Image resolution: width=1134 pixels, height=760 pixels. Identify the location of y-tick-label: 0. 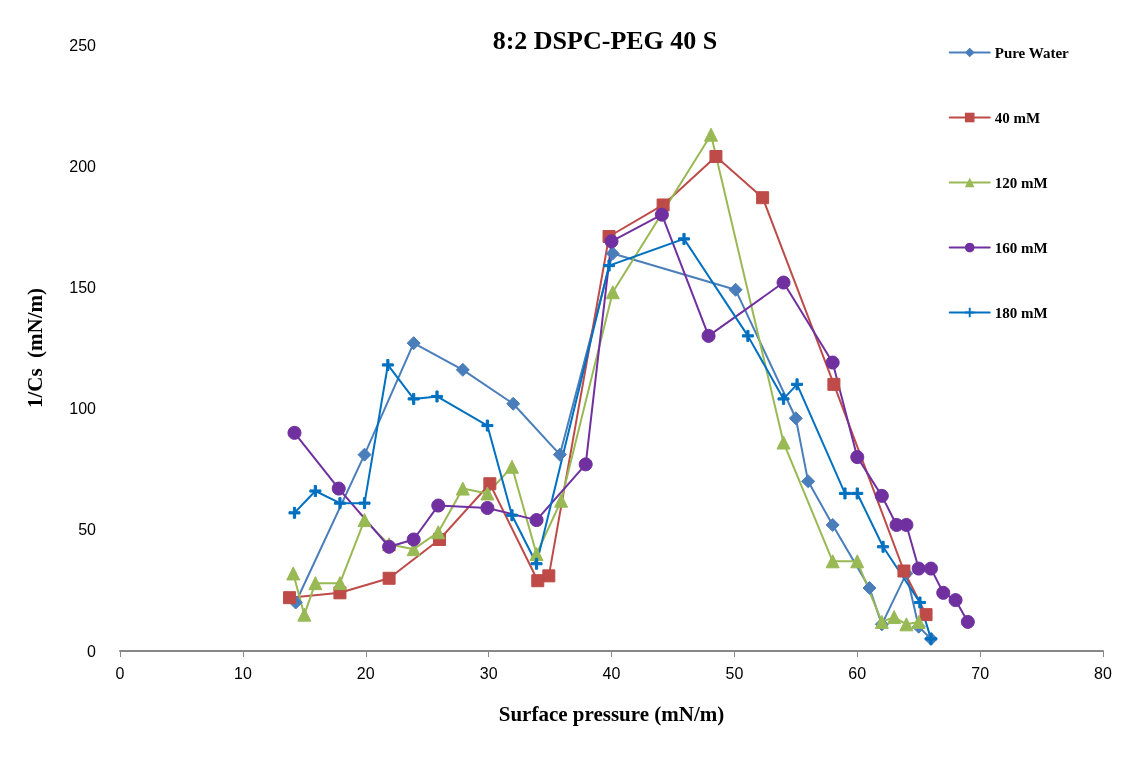
(92, 651).